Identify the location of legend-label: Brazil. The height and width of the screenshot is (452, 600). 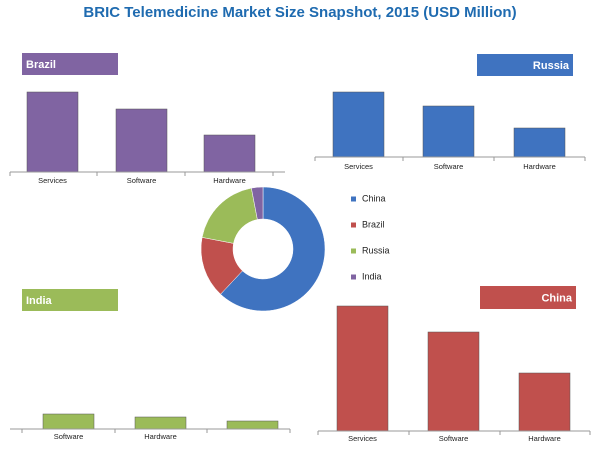
(373, 224).